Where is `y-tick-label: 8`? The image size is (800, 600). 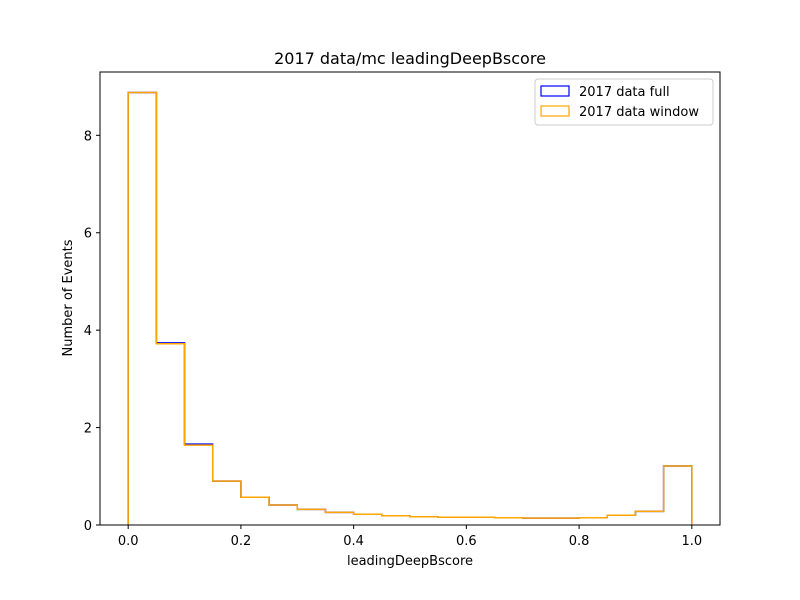 y-tick-label: 8 is located at coordinates (88, 136).